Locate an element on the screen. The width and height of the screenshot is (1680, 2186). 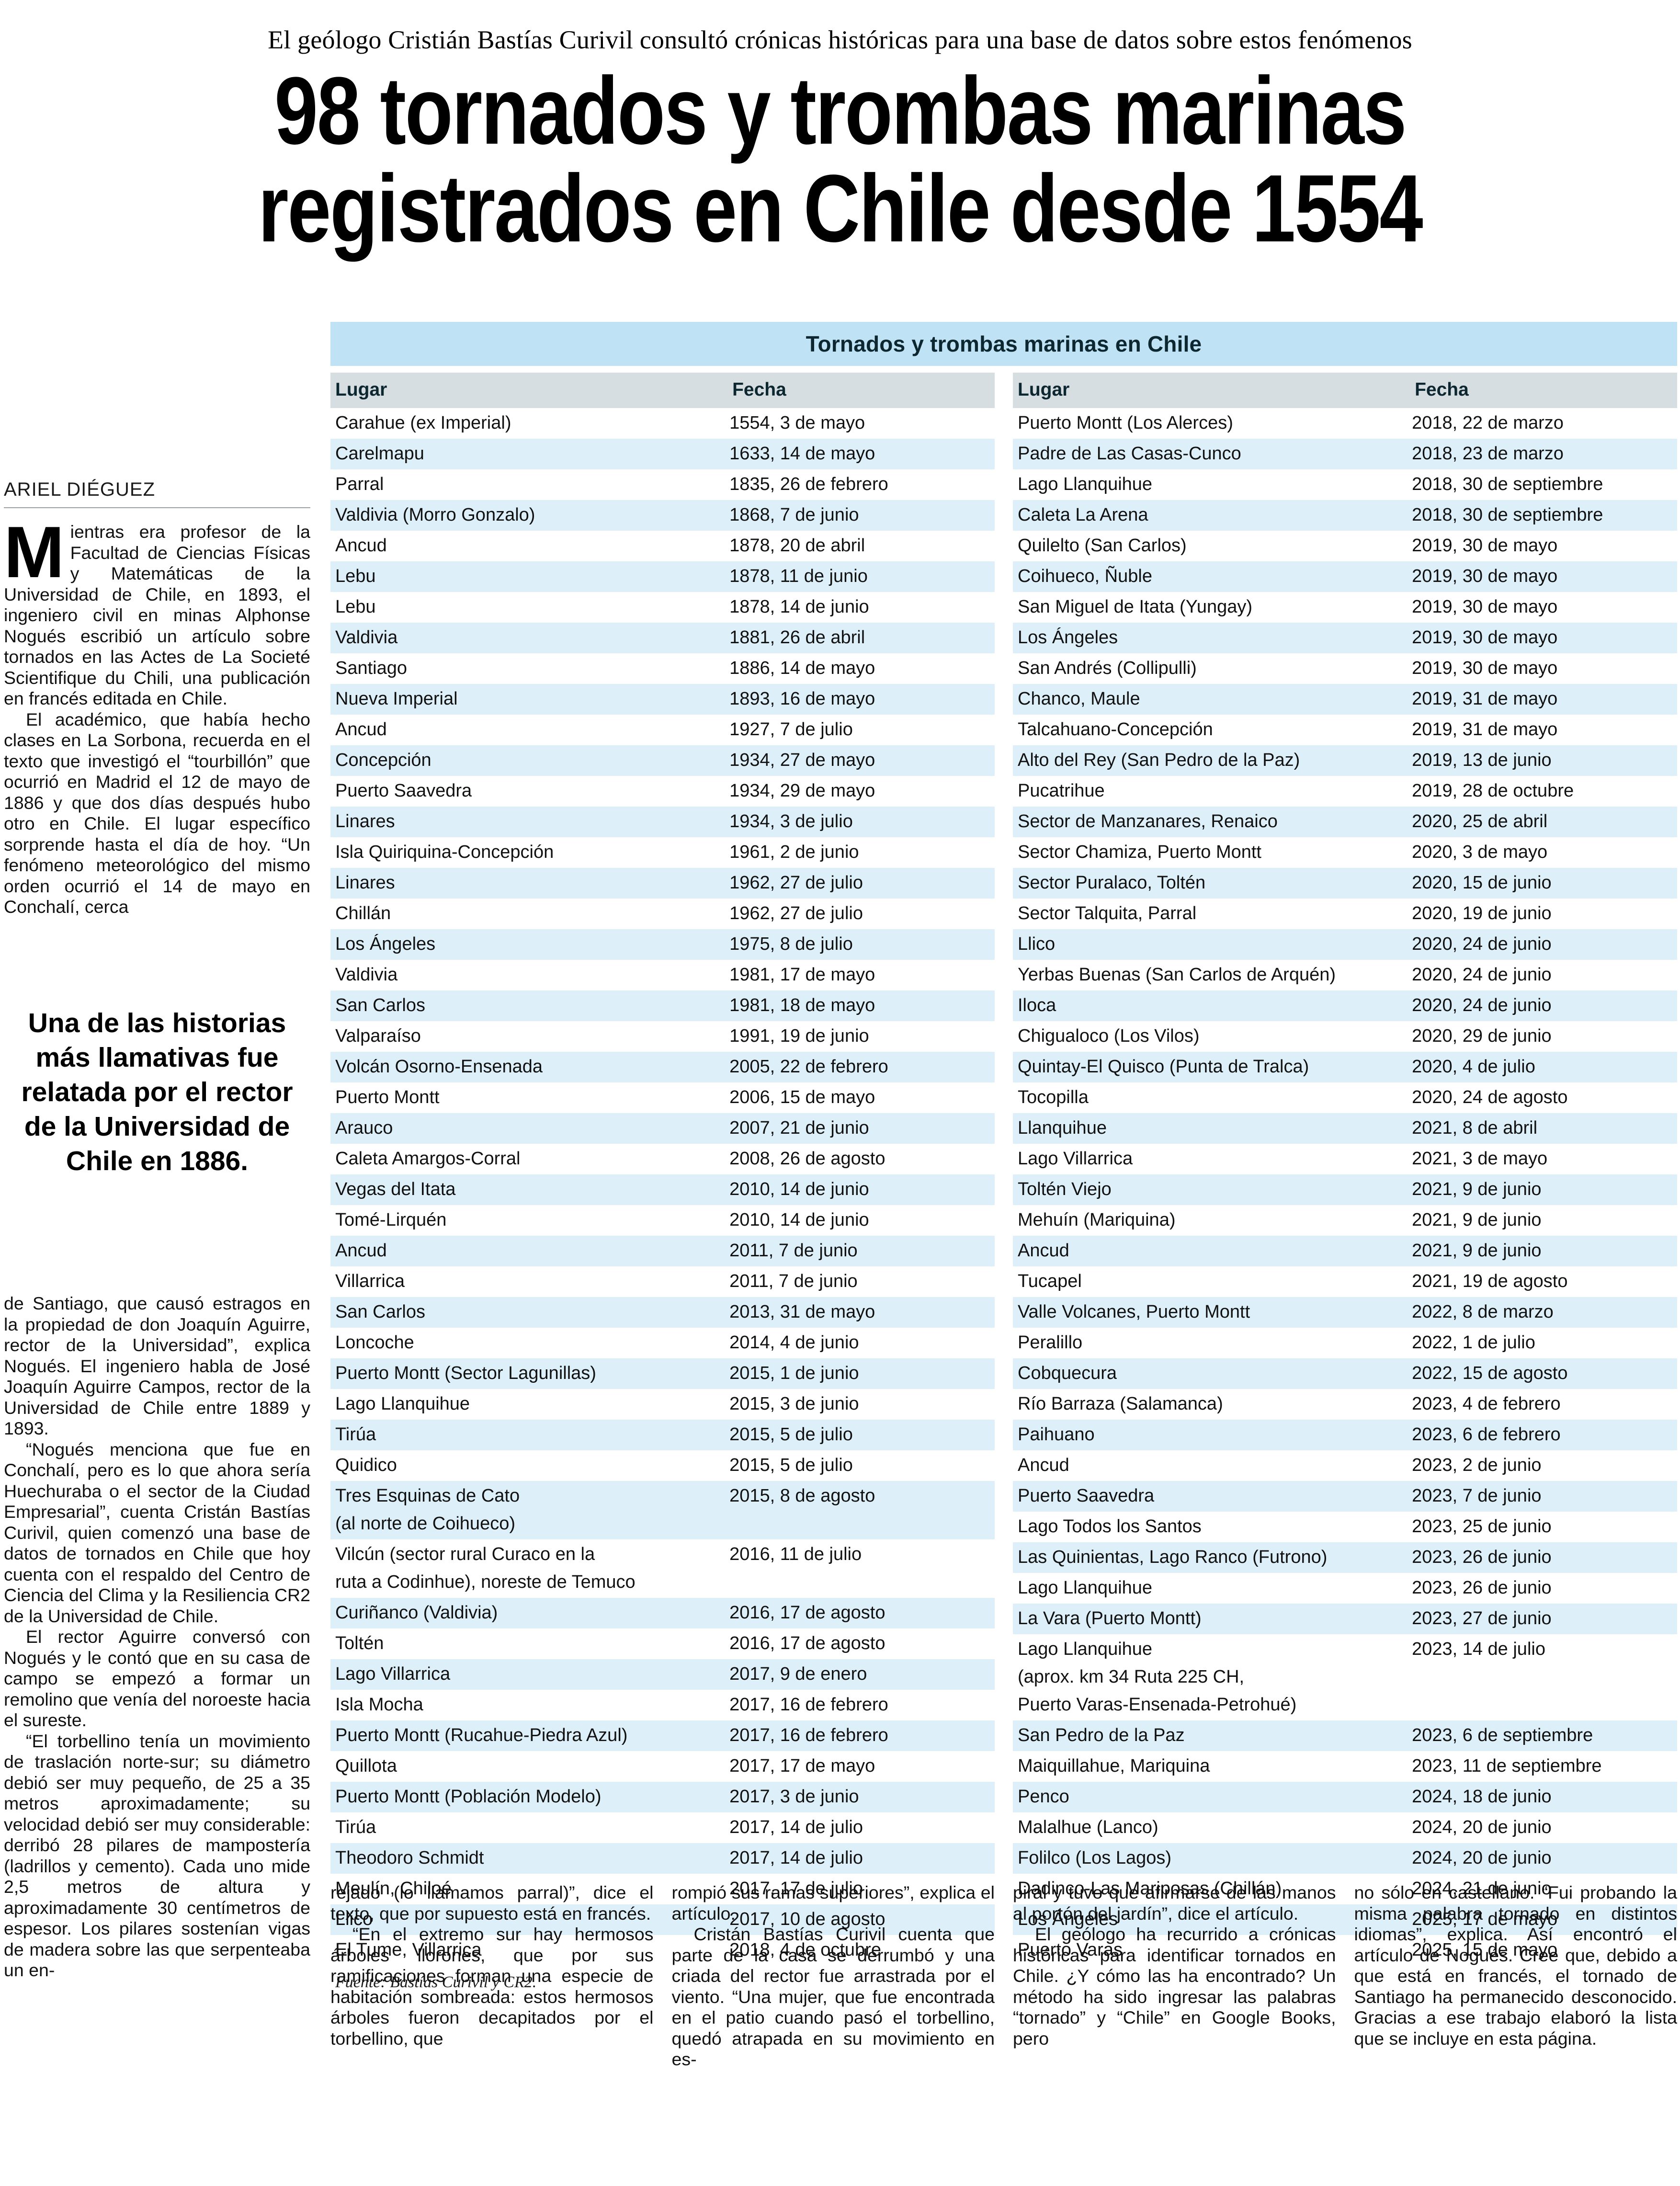
cell-lugar: Llanquihue is located at coordinates (1212, 1128).